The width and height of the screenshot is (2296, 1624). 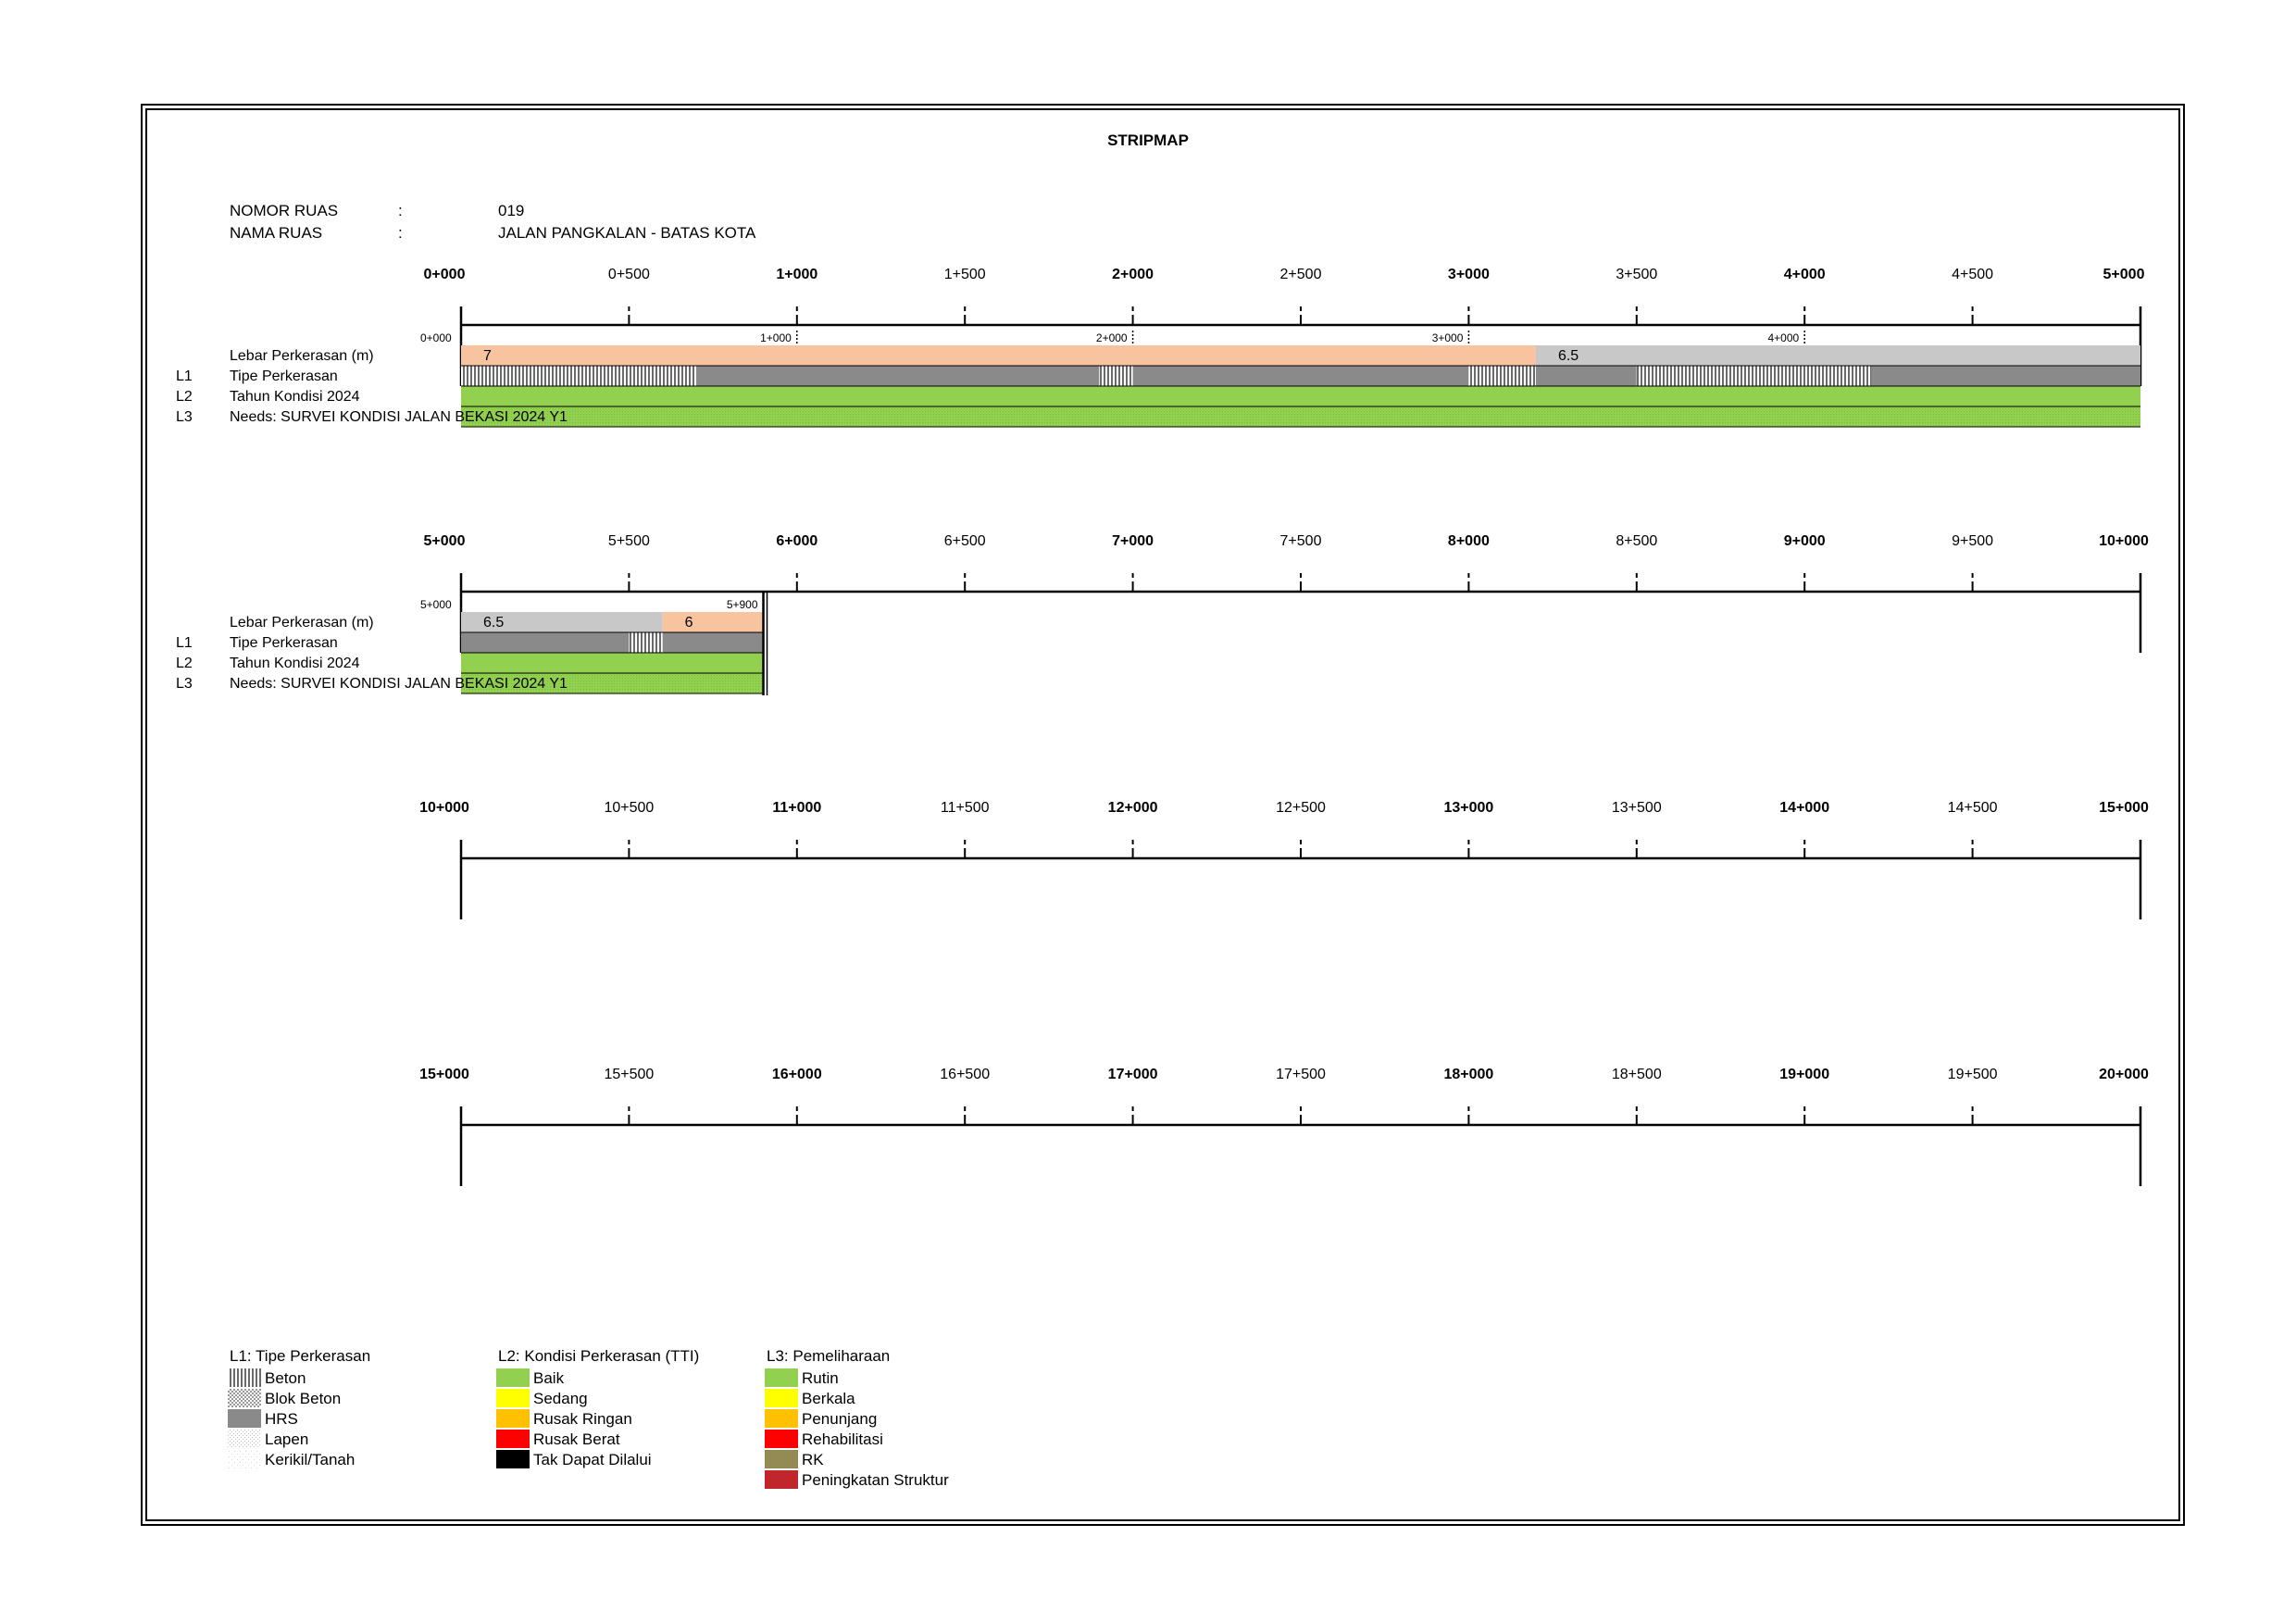 I want to click on ruler-label: 3+000, so click(x=1469, y=274).